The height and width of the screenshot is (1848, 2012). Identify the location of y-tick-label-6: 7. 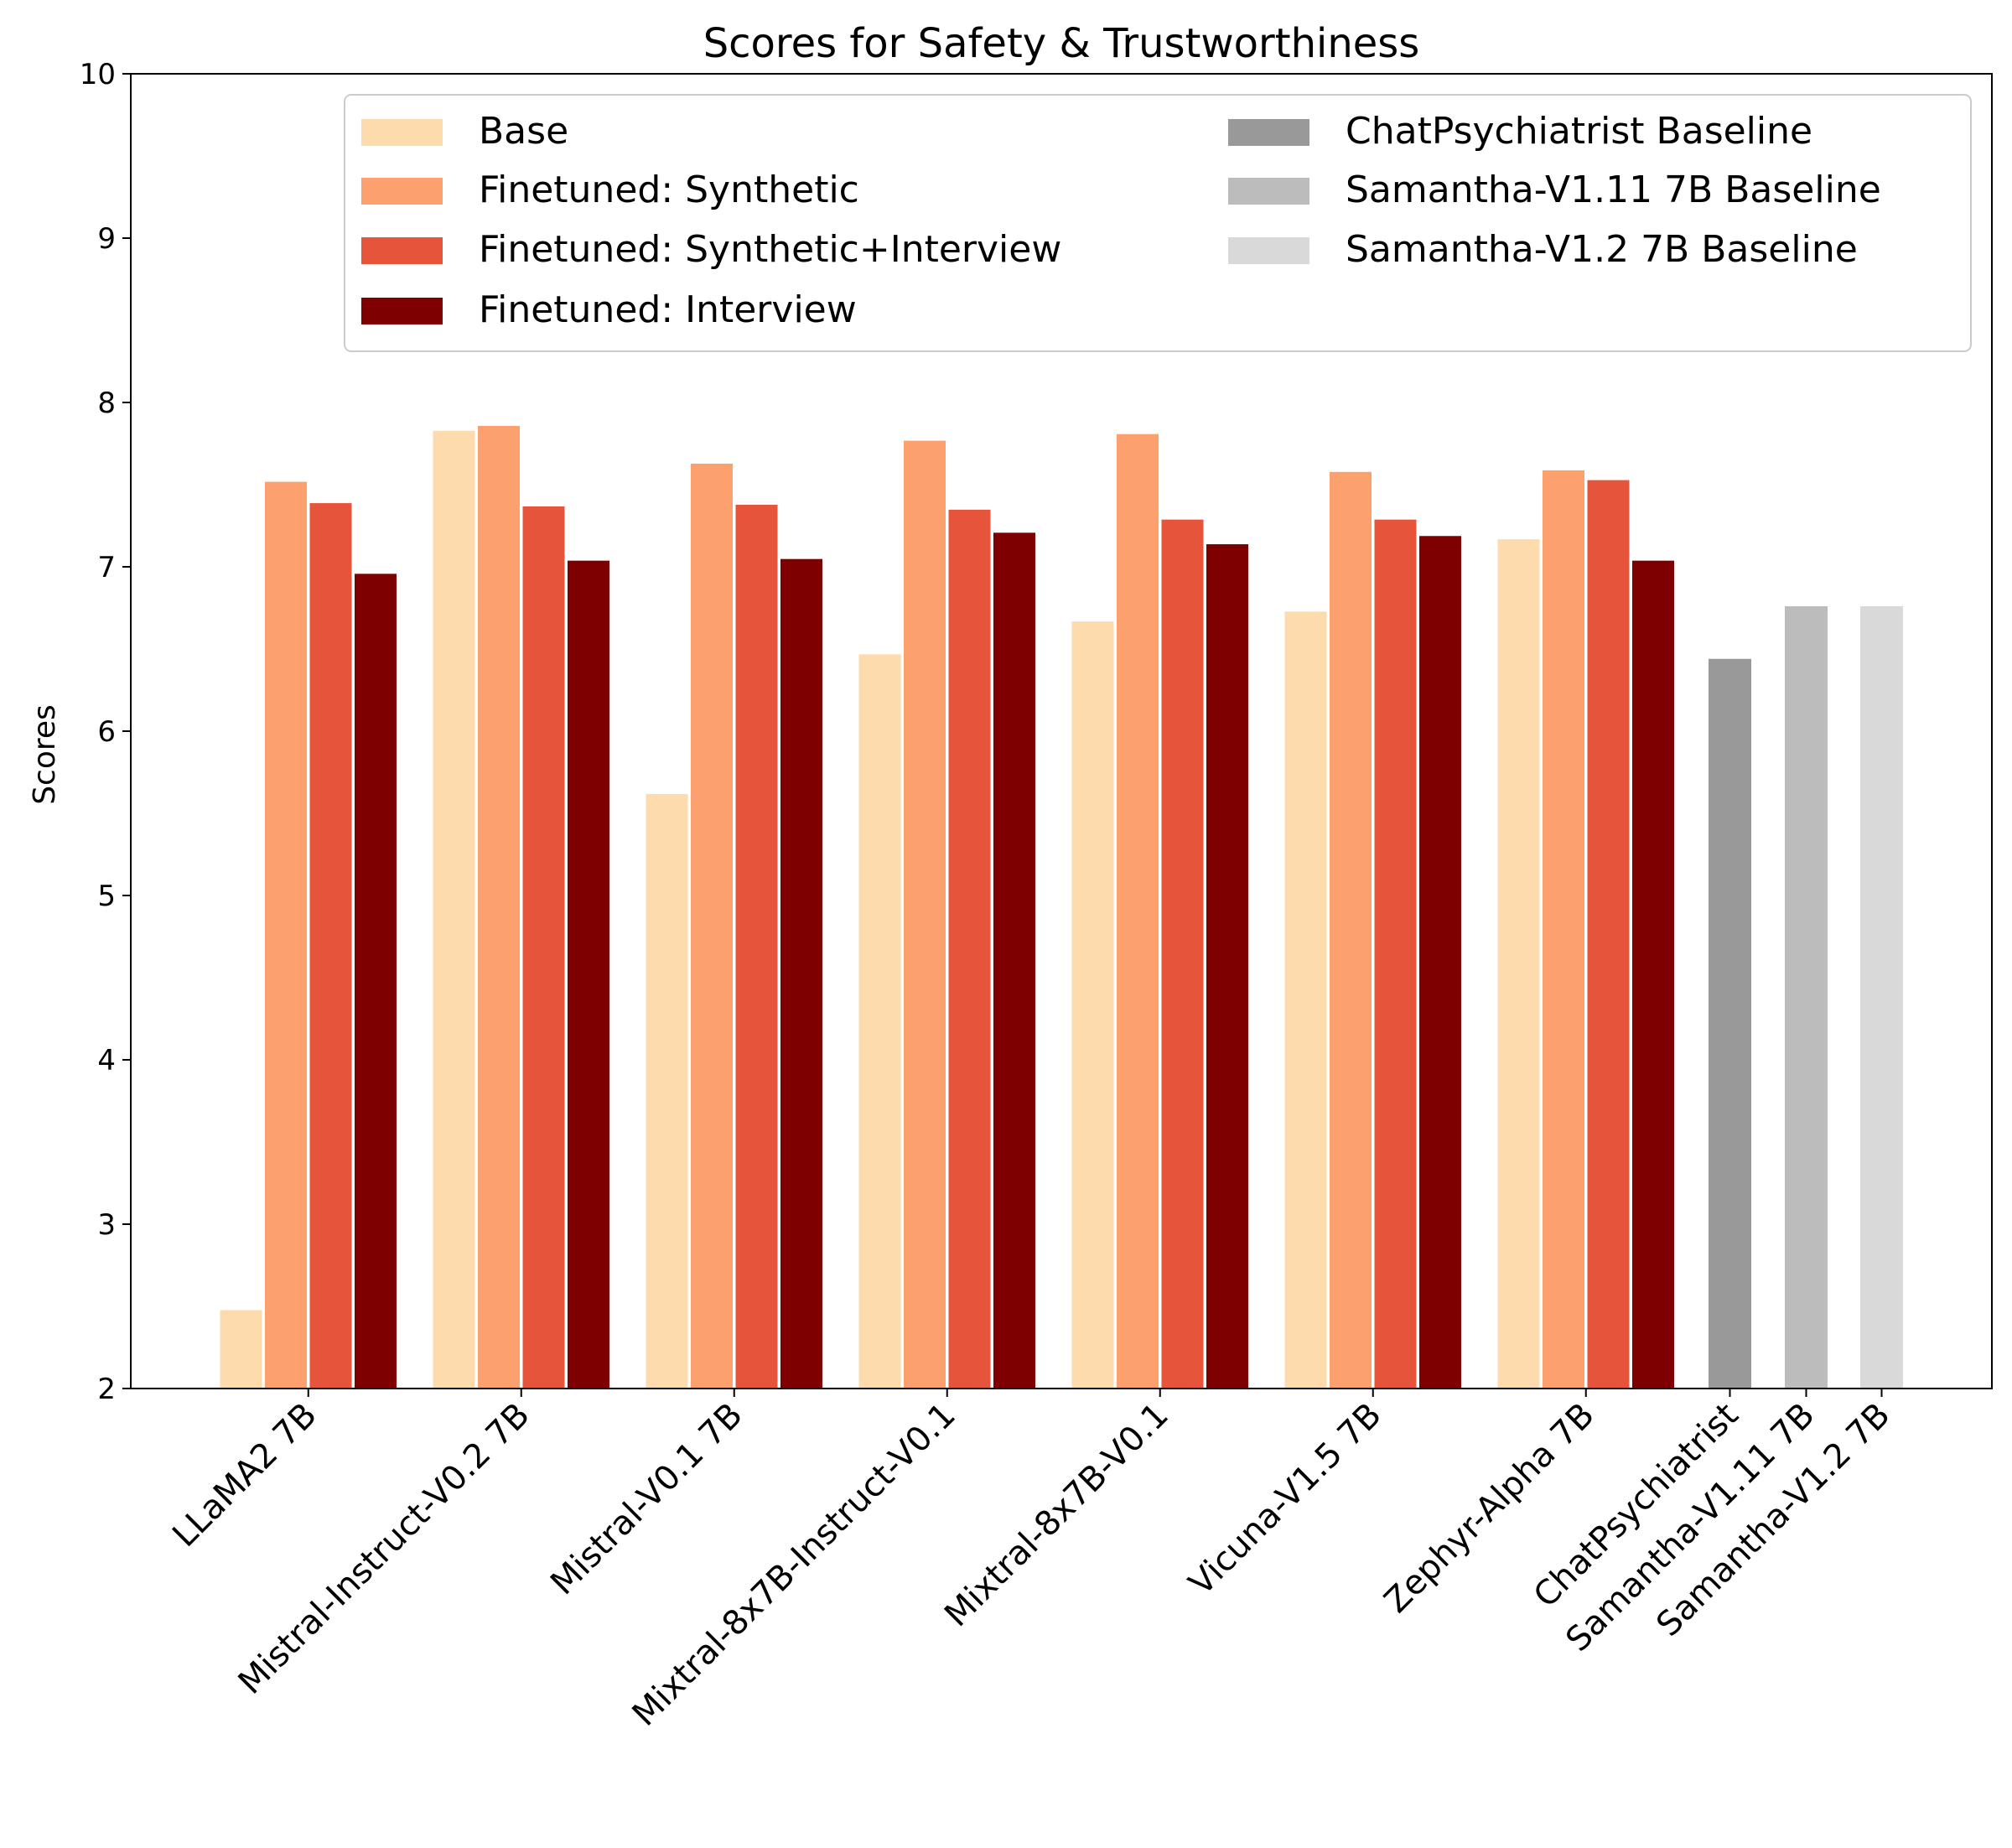
(106, 567).